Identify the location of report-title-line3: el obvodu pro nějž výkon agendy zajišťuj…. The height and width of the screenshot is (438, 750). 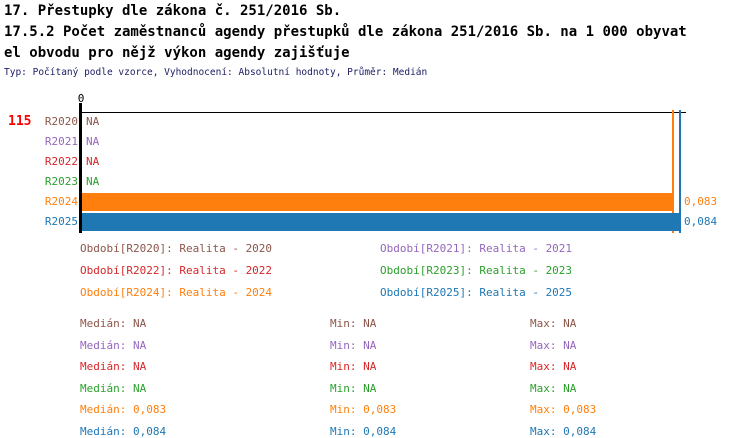
(177, 53).